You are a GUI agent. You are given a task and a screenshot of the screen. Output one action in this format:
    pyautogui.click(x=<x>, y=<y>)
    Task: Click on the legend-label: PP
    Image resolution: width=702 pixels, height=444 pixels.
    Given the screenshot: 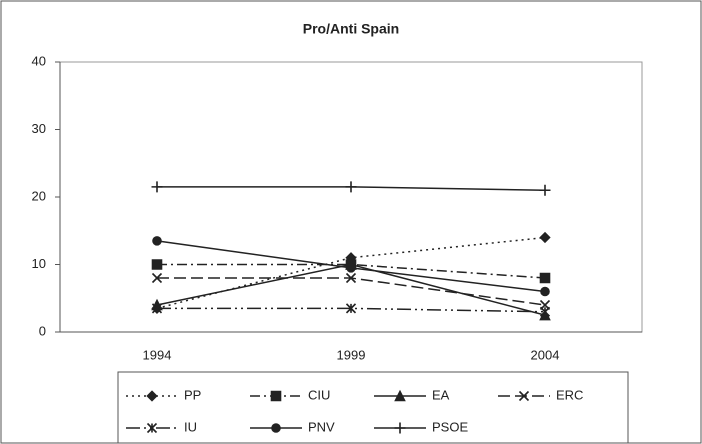 What is the action you would take?
    pyautogui.click(x=192, y=394)
    